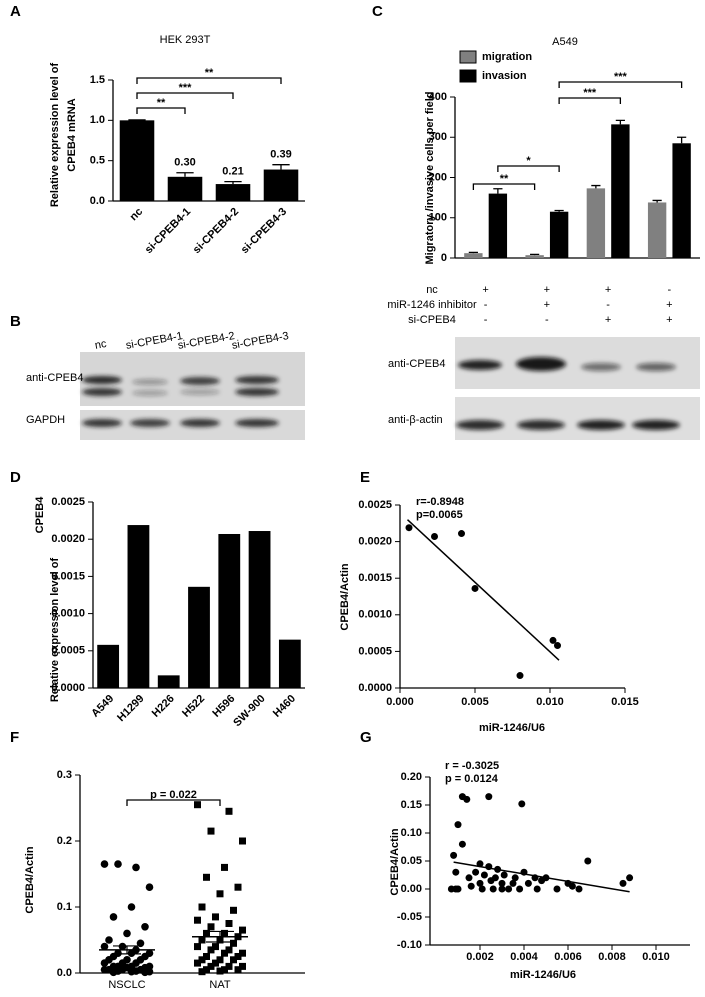 This screenshot has height=997, width=705. What do you see at coordinates (101, 345) in the screenshot?
I see `lane-label: nc` at bounding box center [101, 345].